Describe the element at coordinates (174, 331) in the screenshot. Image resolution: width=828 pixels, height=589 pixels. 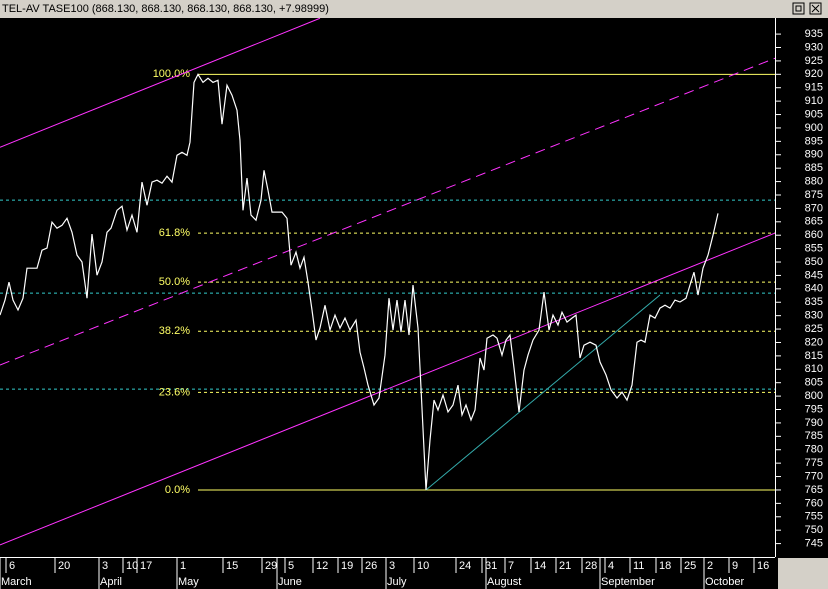
I see `fib-label: 38.2%` at that location.